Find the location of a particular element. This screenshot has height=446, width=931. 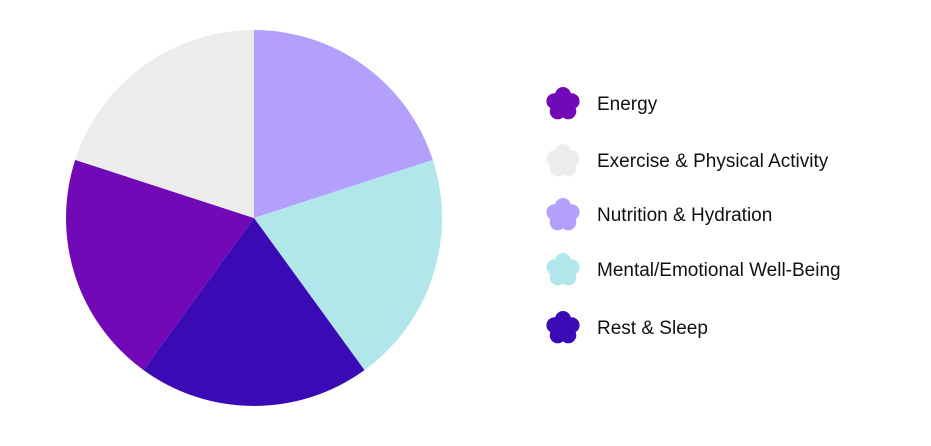

legend-item: Exercise & Physical Activity is located at coordinates (687, 160).